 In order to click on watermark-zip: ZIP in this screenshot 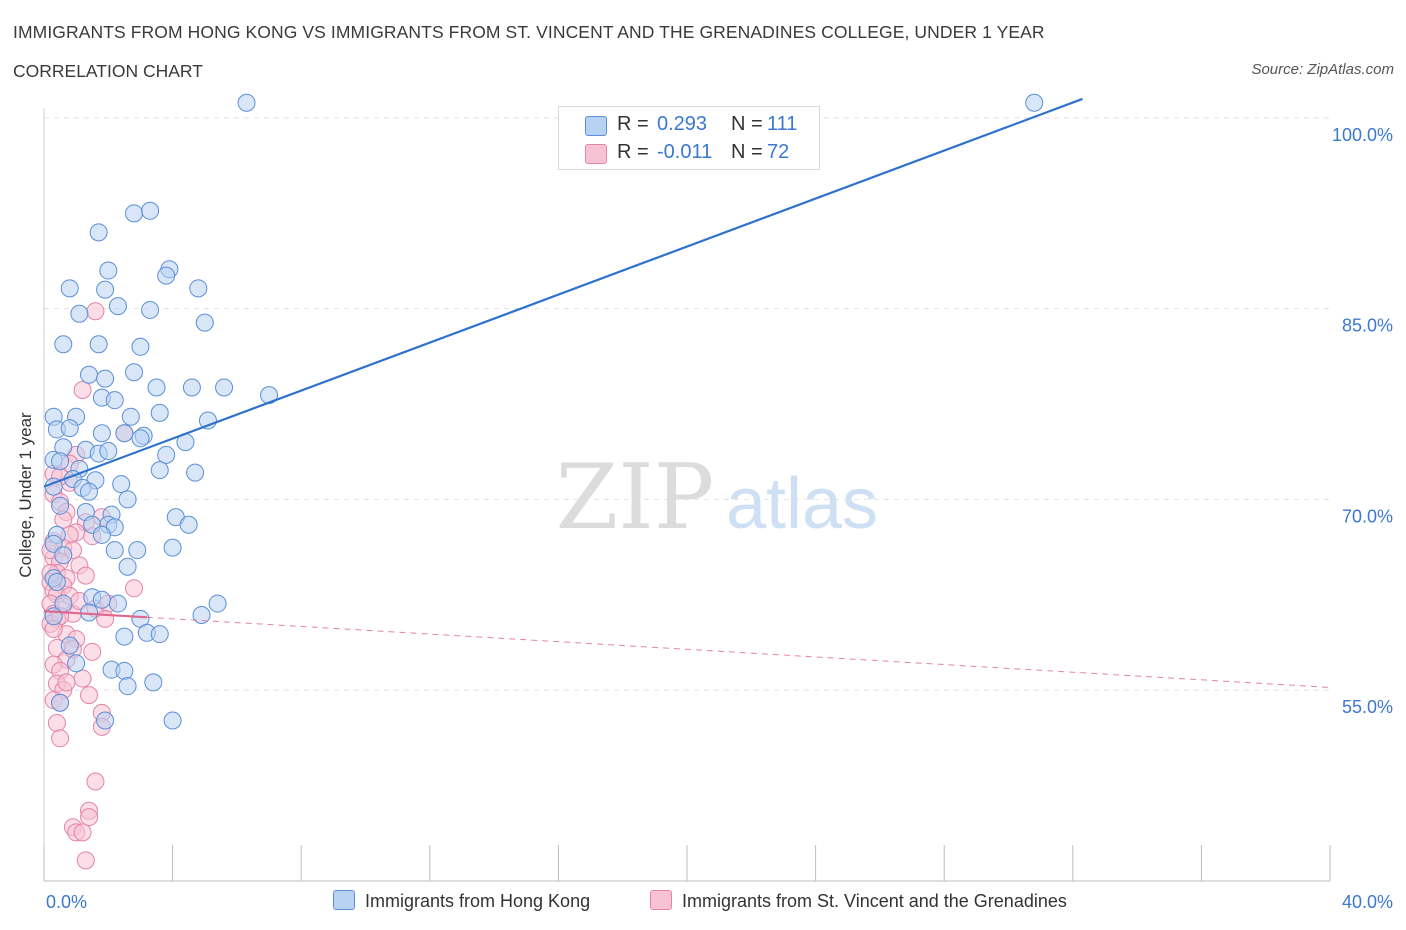, I will do `click(635, 497)`.